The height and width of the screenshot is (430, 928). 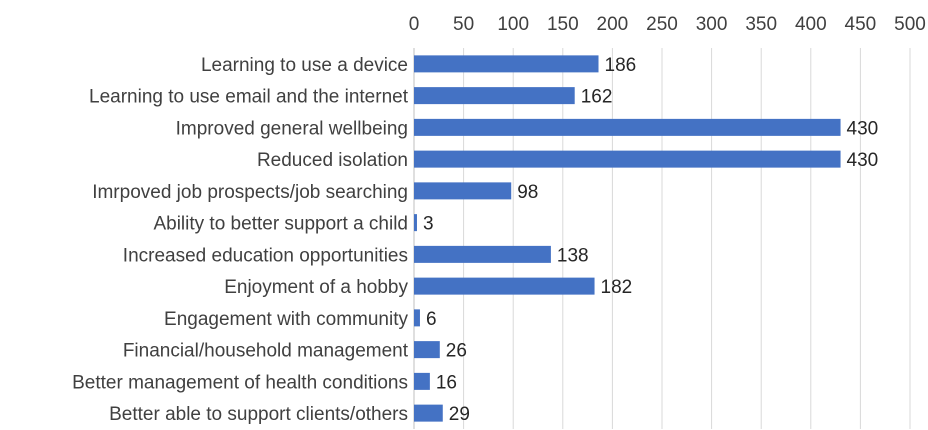 What do you see at coordinates (617, 287) in the screenshot?
I see `data-label: 182` at bounding box center [617, 287].